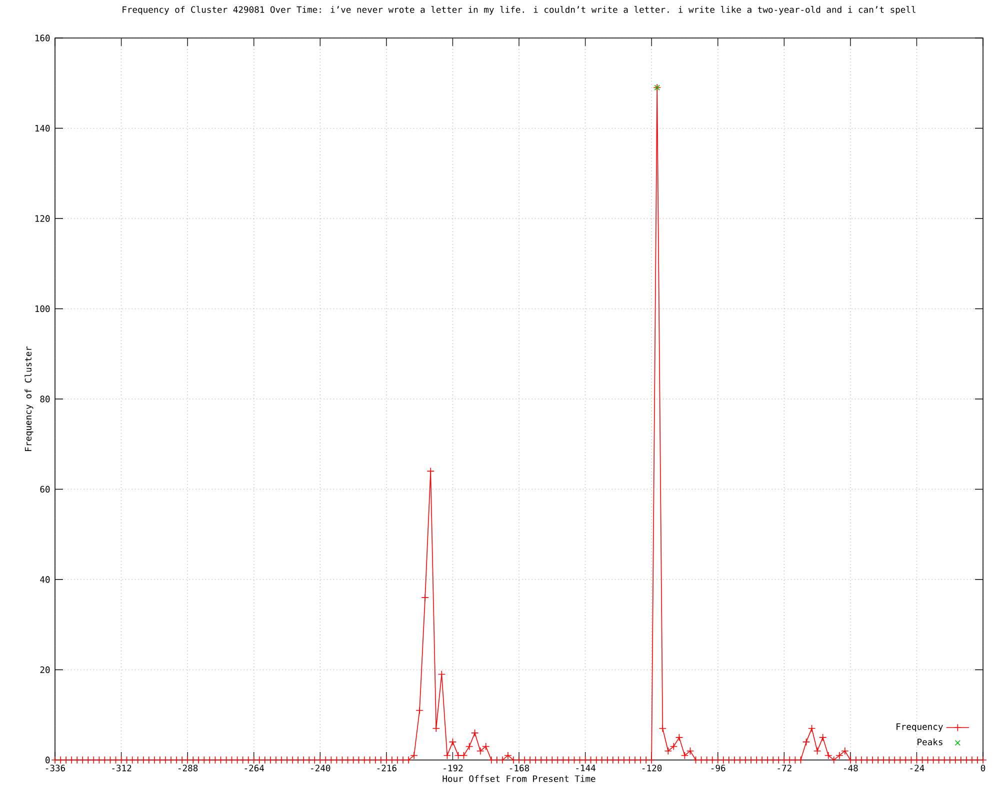 The width and height of the screenshot is (1000, 800). Describe the element at coordinates (919, 727) in the screenshot. I see `legend-label: Frequency` at that location.